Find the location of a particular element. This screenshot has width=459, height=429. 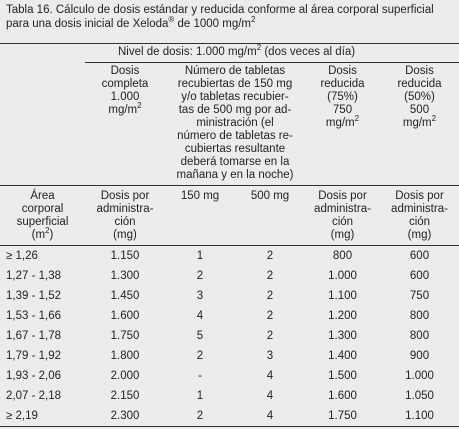

header-line: mañana y en la noche) is located at coordinates (235, 175).